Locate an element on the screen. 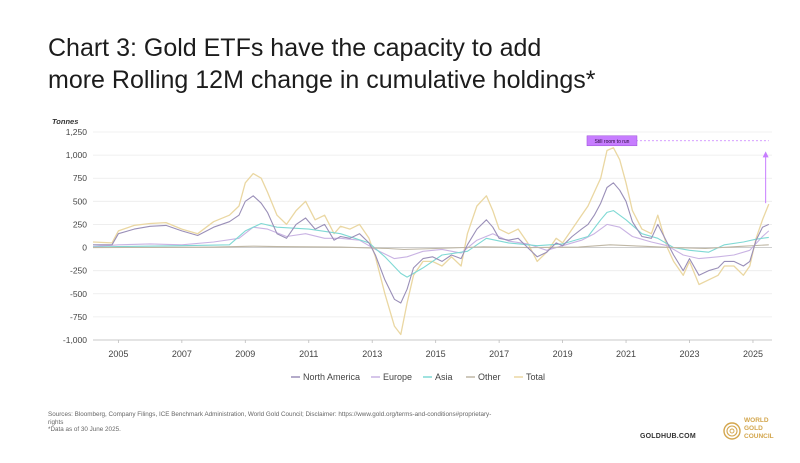 Image resolution: width=800 pixels, height=463 pixels. annotation: Still room to run is located at coordinates (677, 169).